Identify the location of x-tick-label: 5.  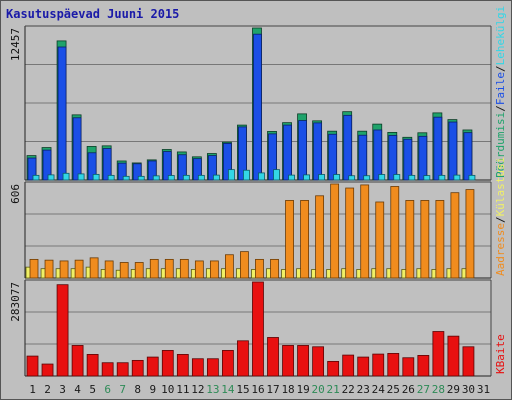
(92, 389).